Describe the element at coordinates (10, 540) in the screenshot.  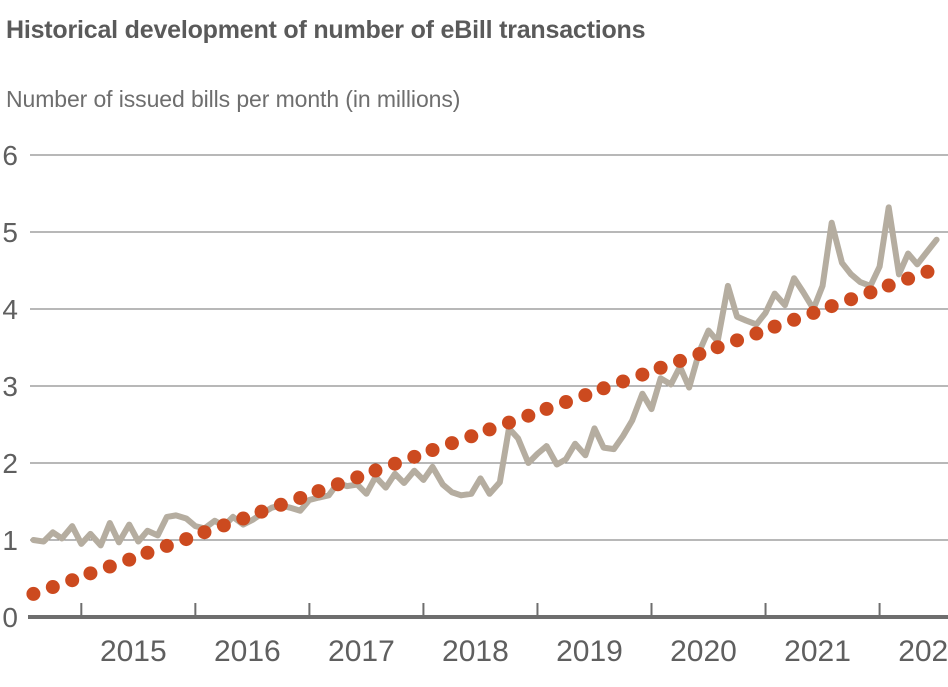
I see `svg-text: 1` at that location.